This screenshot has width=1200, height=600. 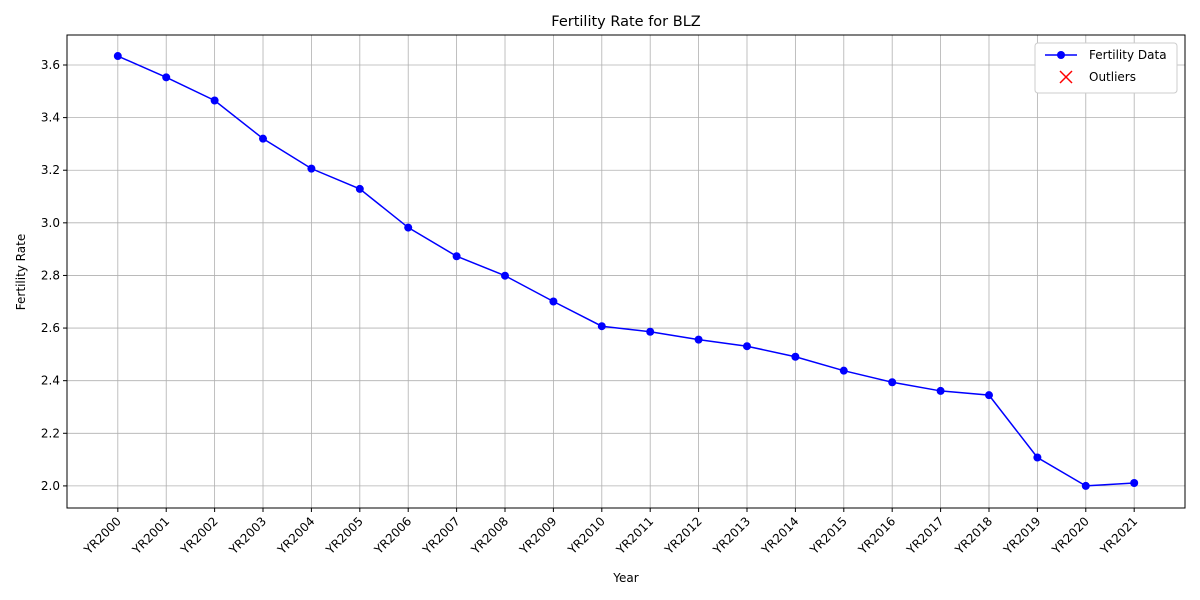 What do you see at coordinates (876, 535) in the screenshot?
I see `x-tick-label: YR2016` at bounding box center [876, 535].